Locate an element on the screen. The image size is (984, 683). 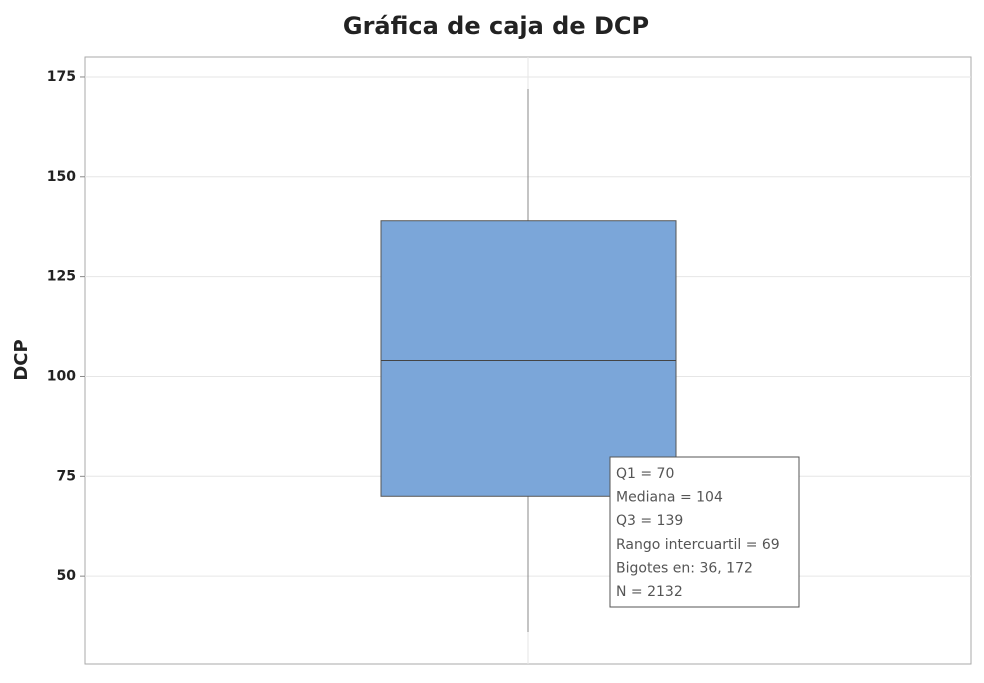
tooltip-line: Q3 = 139 is located at coordinates (649, 521).